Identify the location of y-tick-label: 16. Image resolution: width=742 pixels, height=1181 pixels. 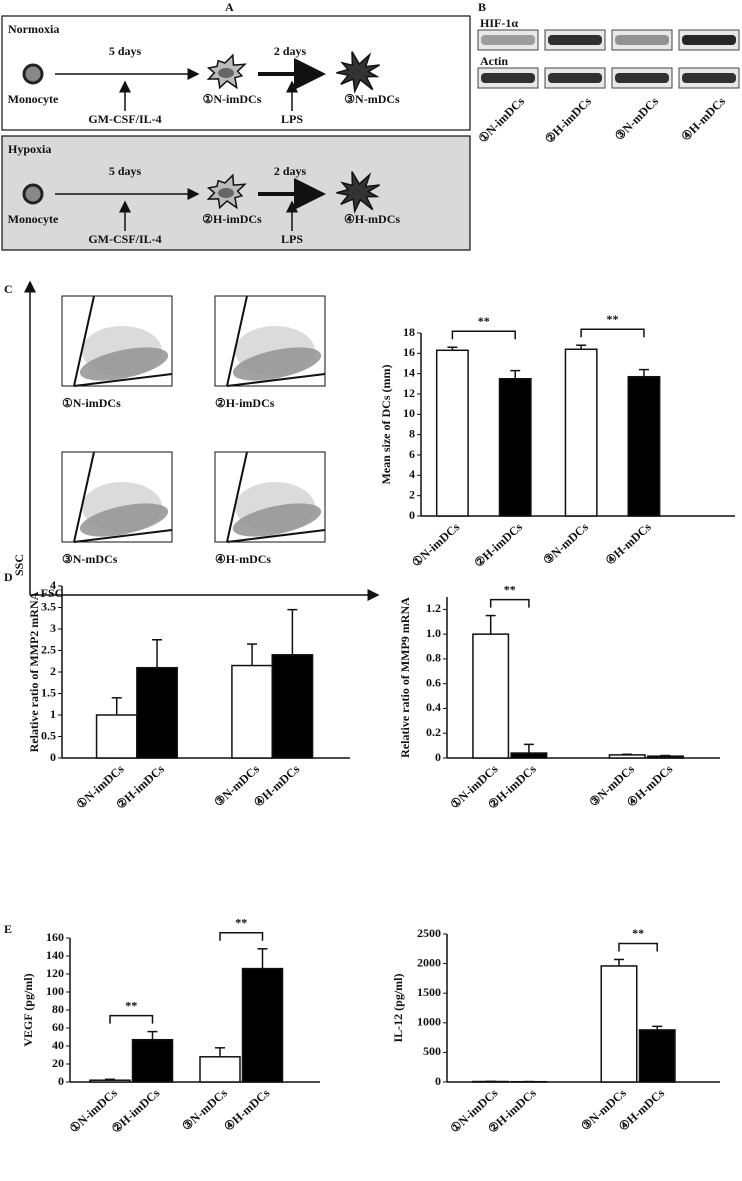
(409, 352).